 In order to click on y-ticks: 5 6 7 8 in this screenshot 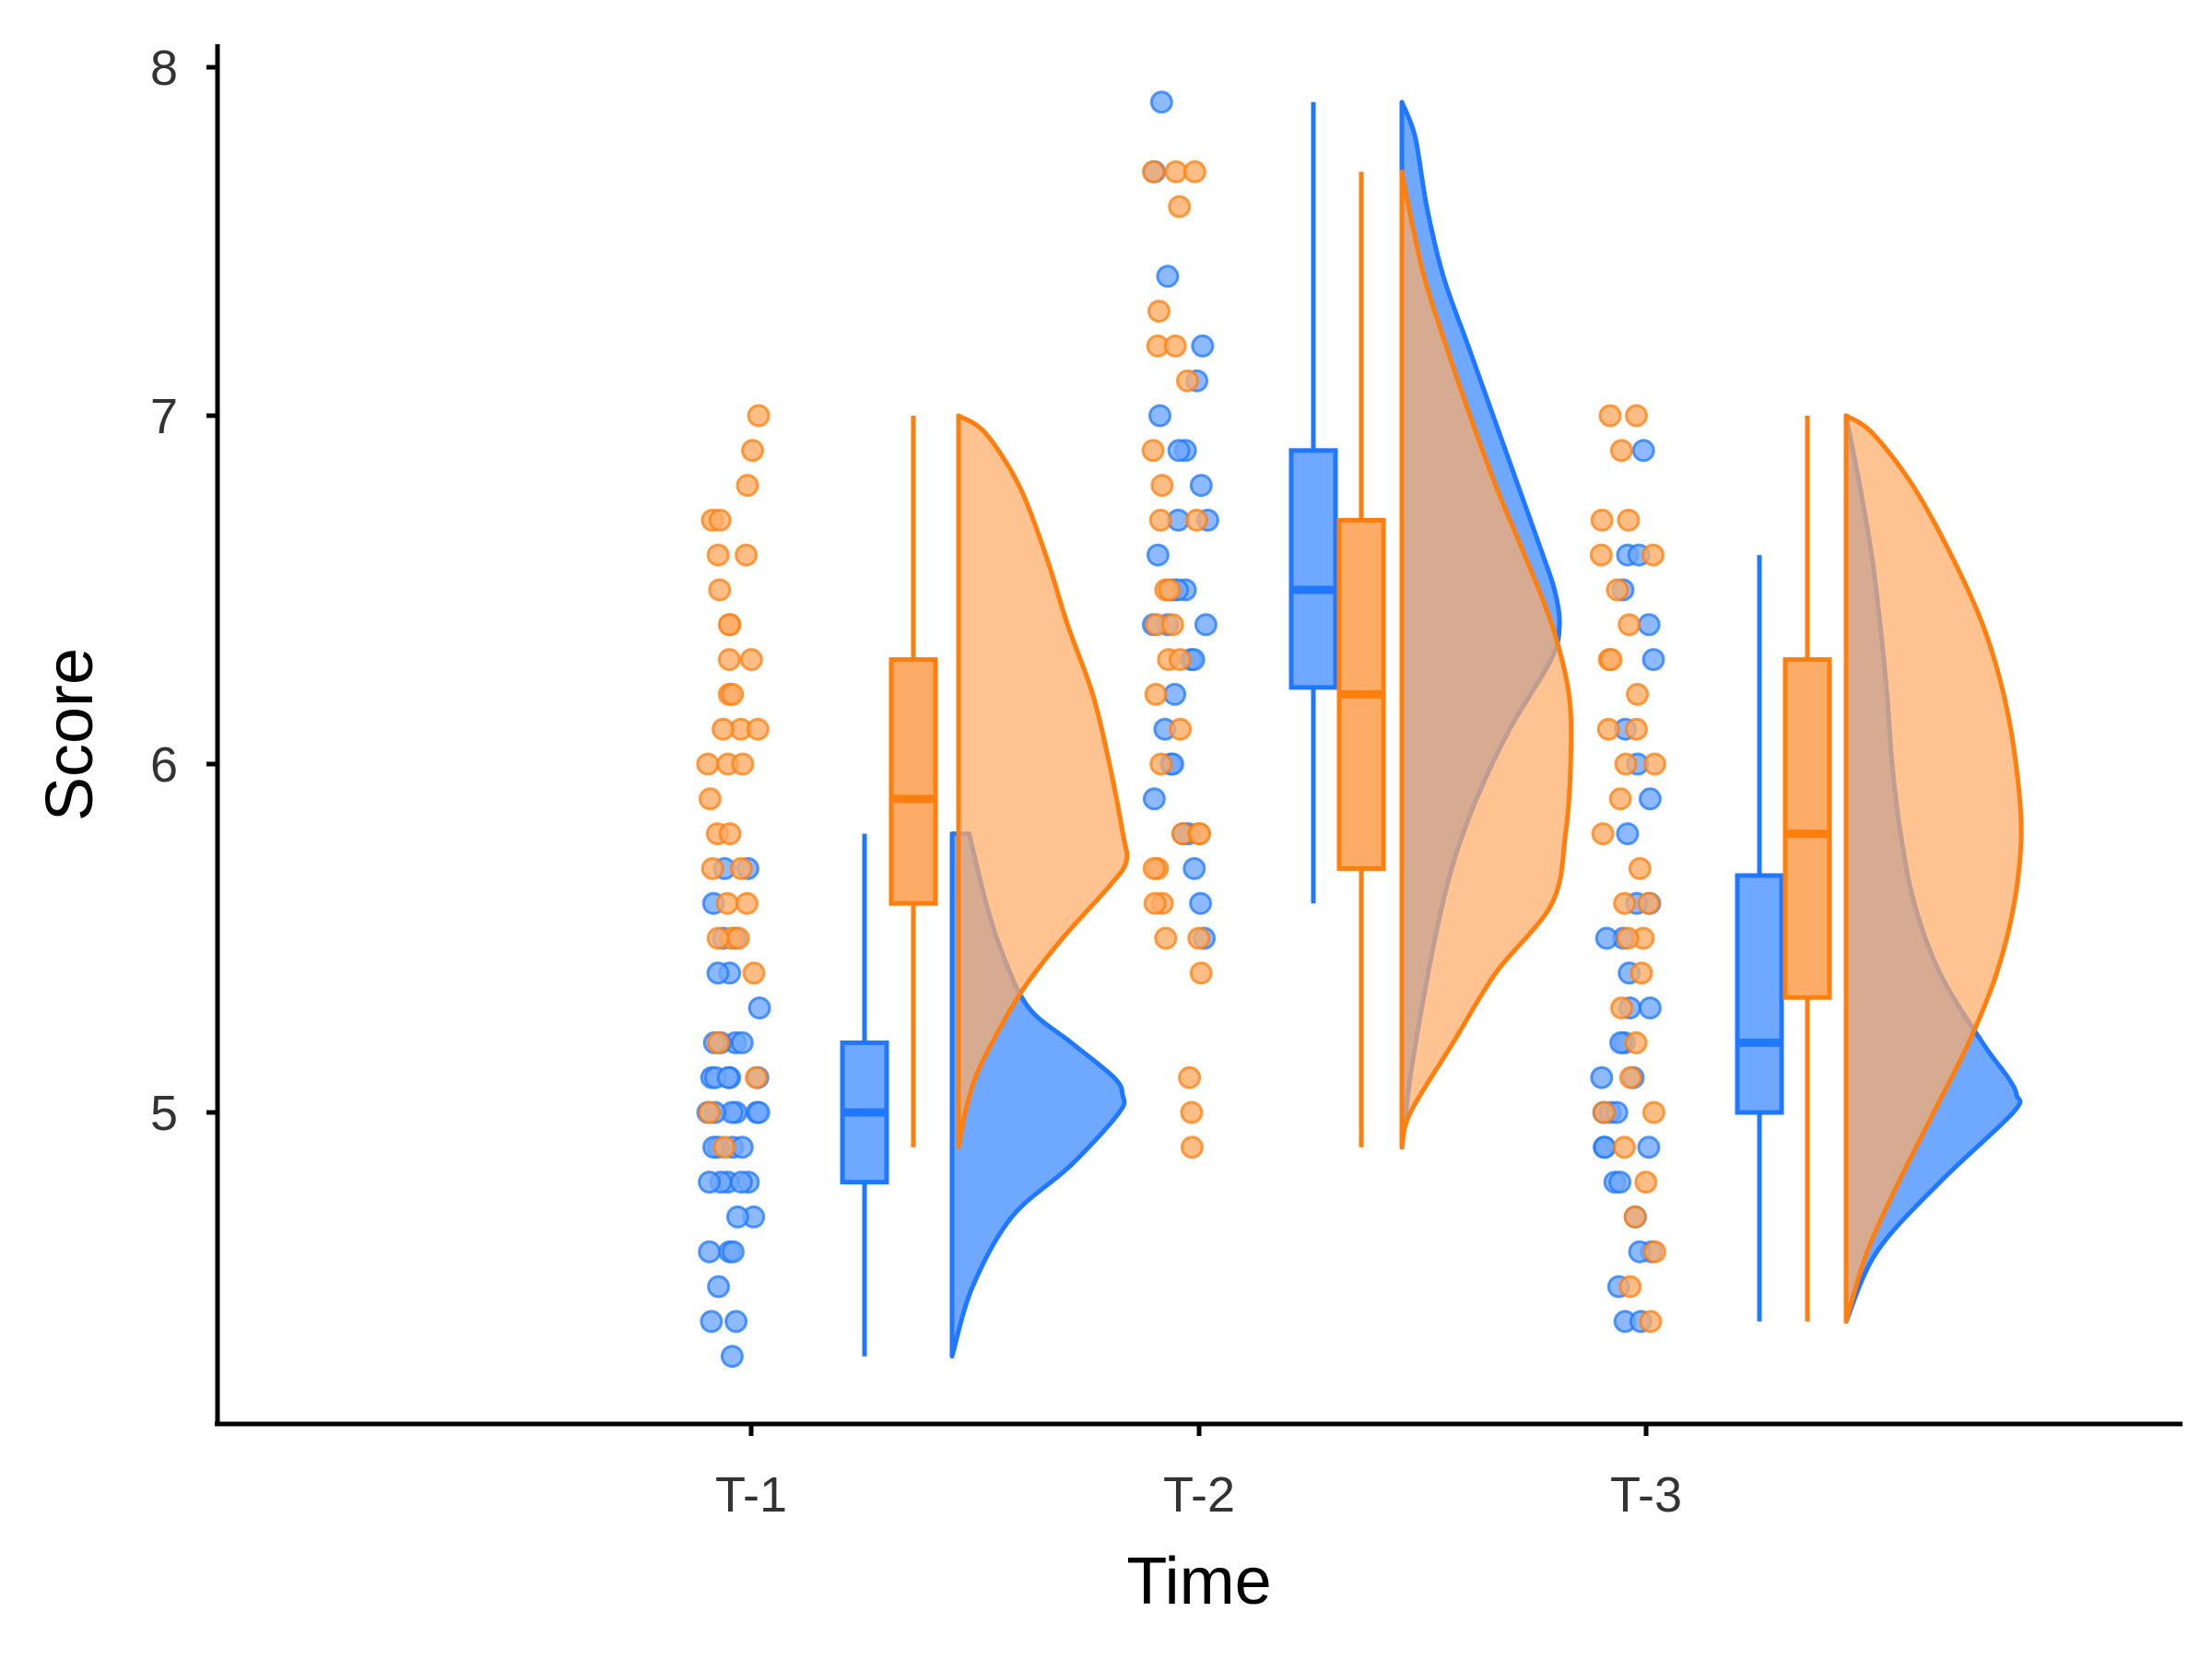, I will do `click(184, 591)`.